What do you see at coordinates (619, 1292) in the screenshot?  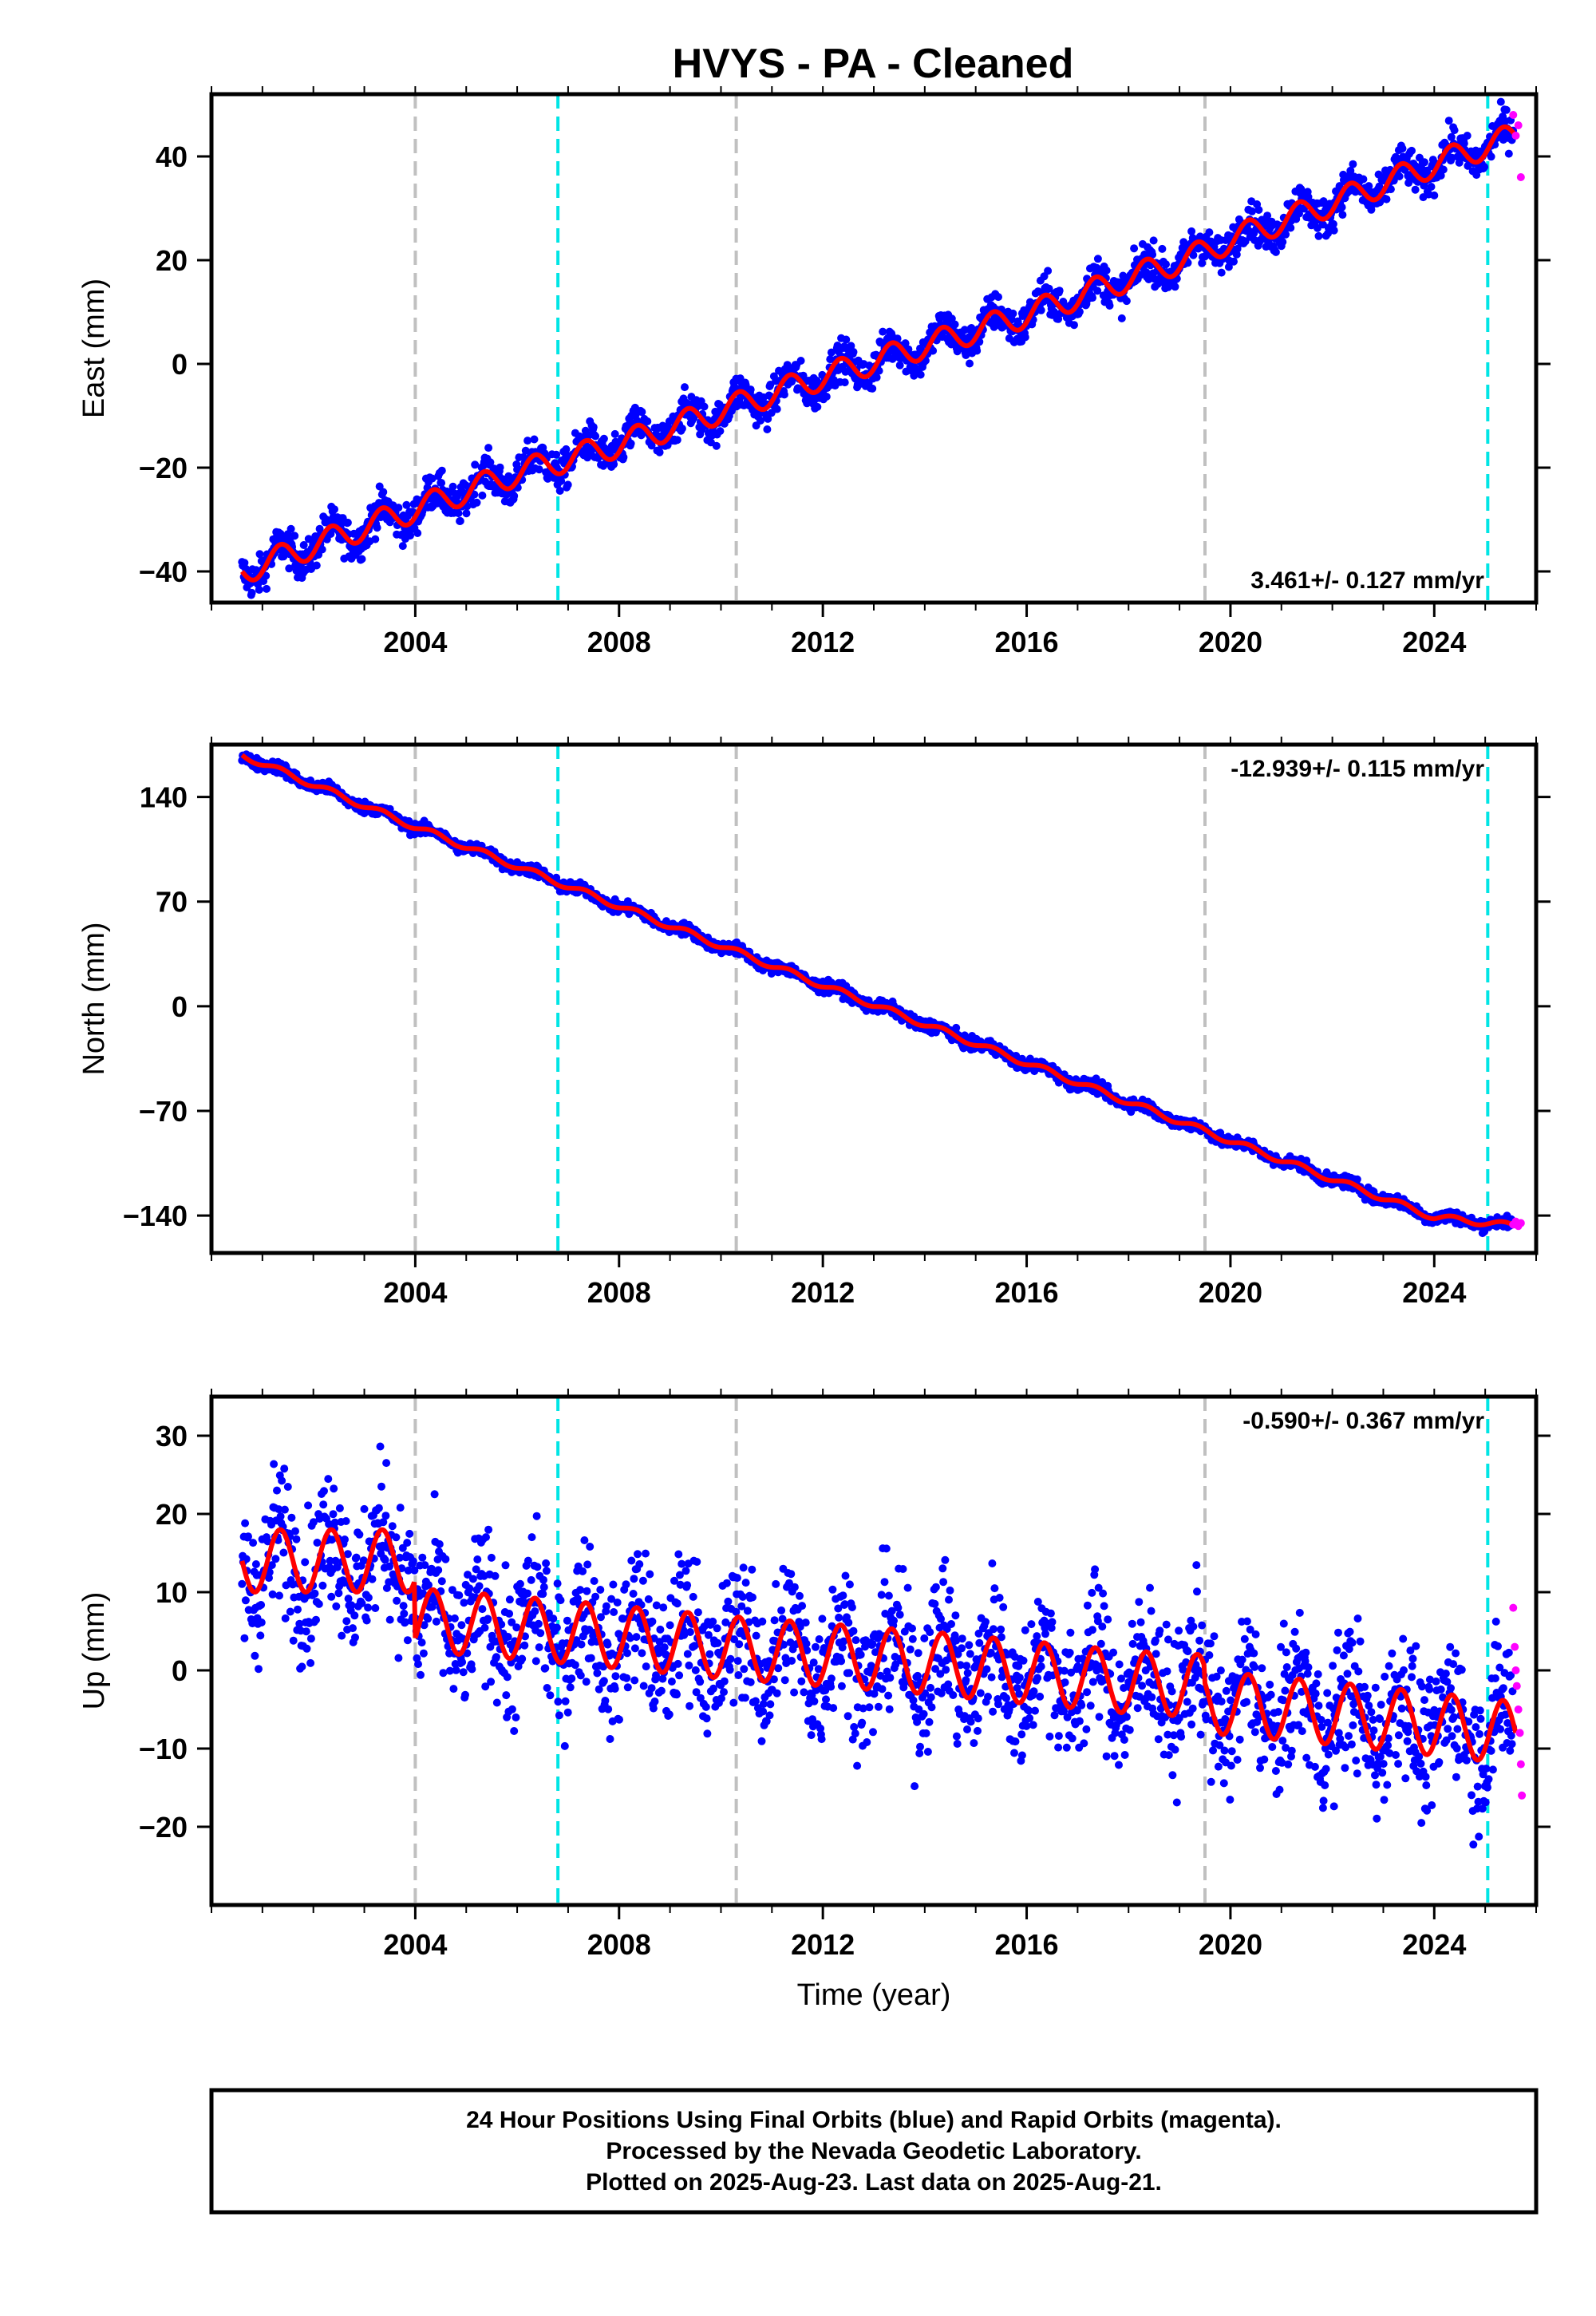 I see `x-tick-label: 2008` at bounding box center [619, 1292].